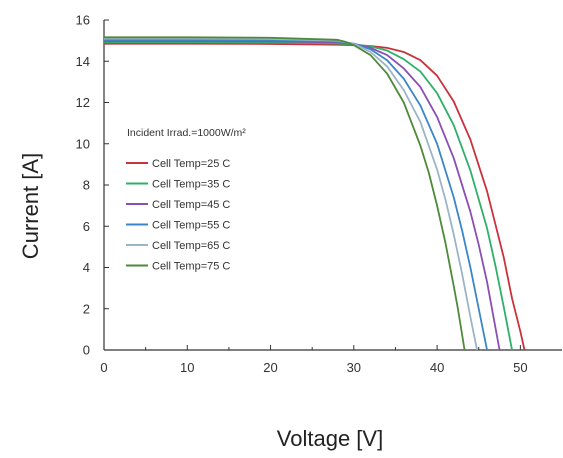  What do you see at coordinates (83, 102) in the screenshot?
I see `y-tick-label: 12` at bounding box center [83, 102].